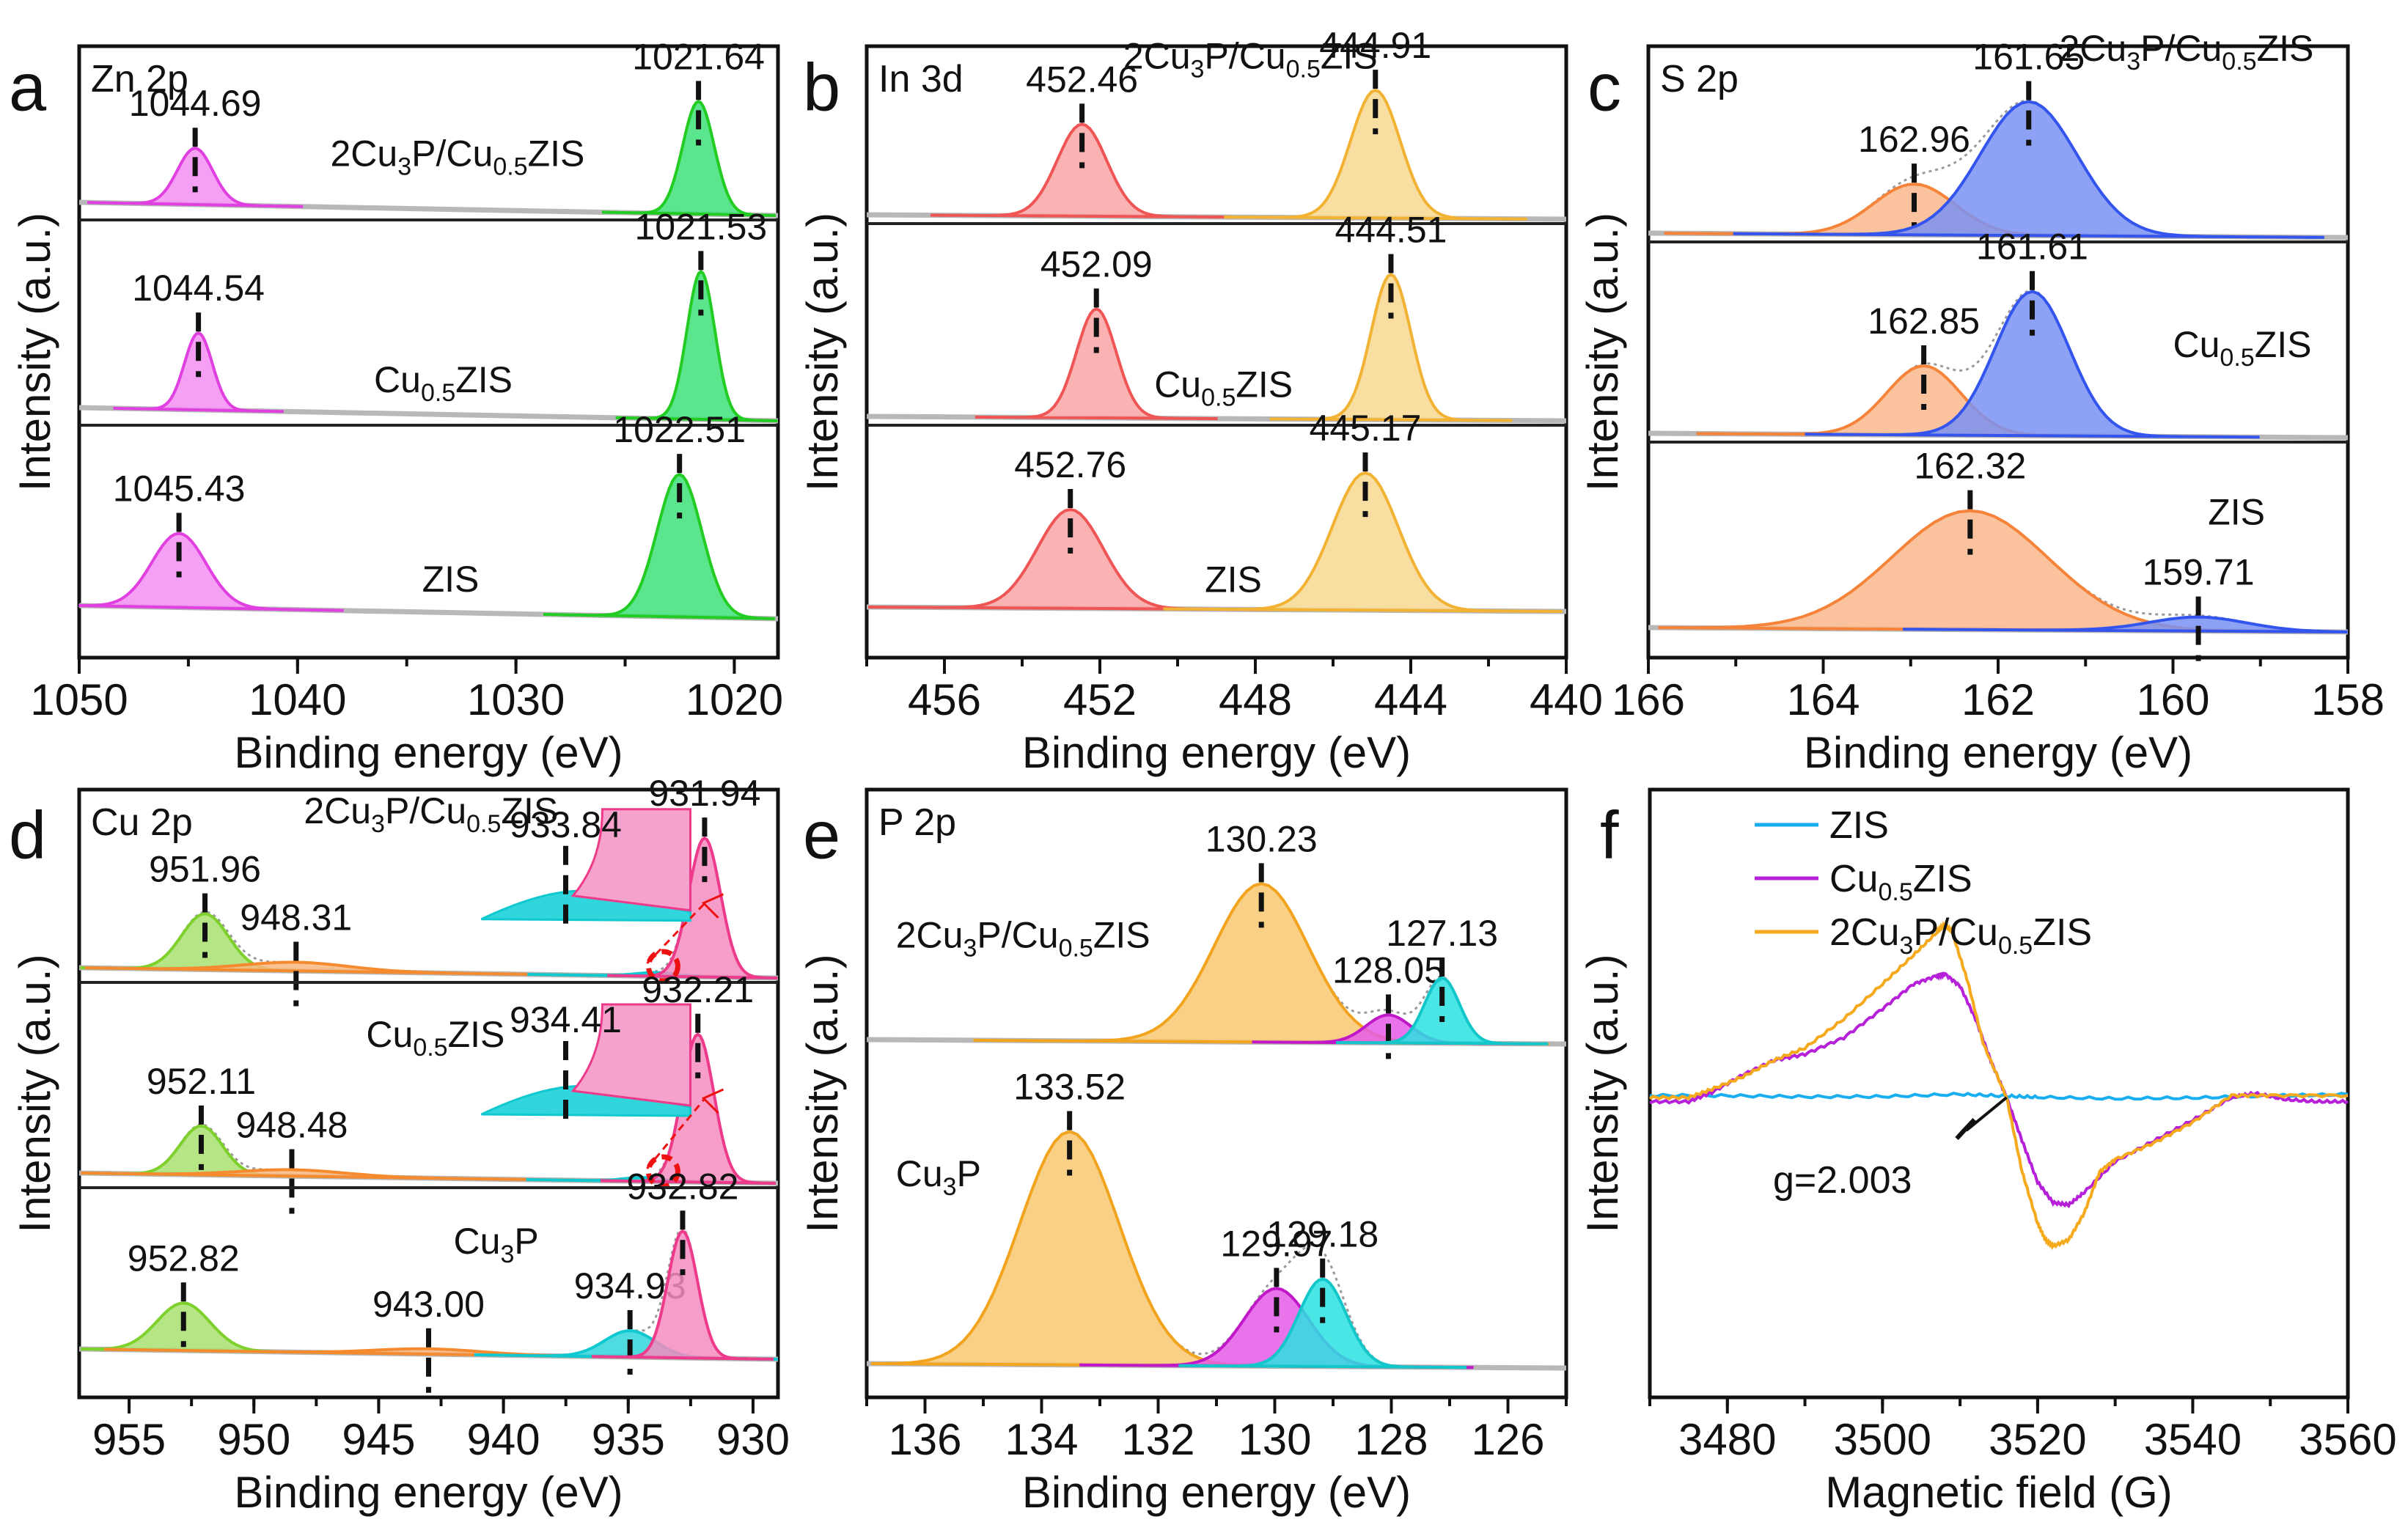 Image resolution: width=2408 pixels, height=1533 pixels. What do you see at coordinates (1823, 700) in the screenshot?
I see `x-tick-label: 164` at bounding box center [1823, 700].